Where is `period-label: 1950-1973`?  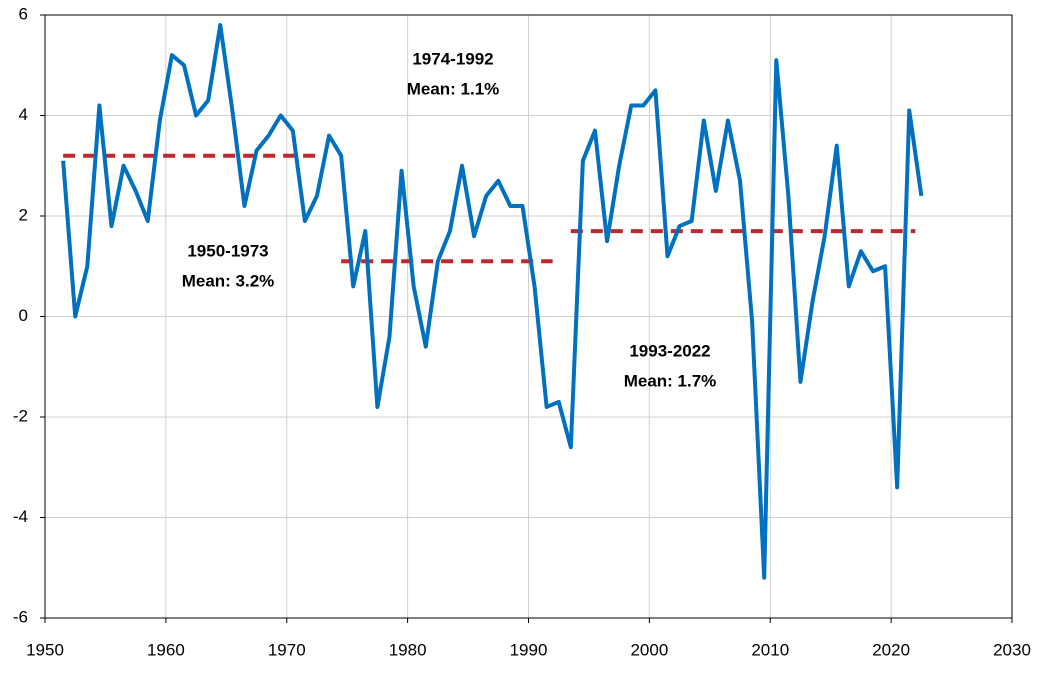
period-label: 1950-1973 is located at coordinates (227, 250).